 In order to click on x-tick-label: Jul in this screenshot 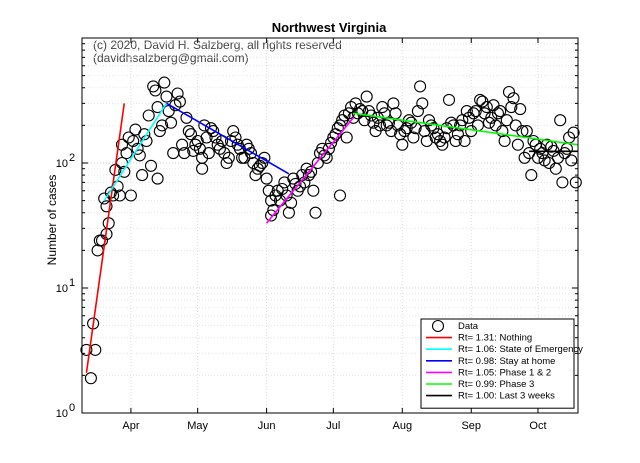, I will do `click(333, 426)`.